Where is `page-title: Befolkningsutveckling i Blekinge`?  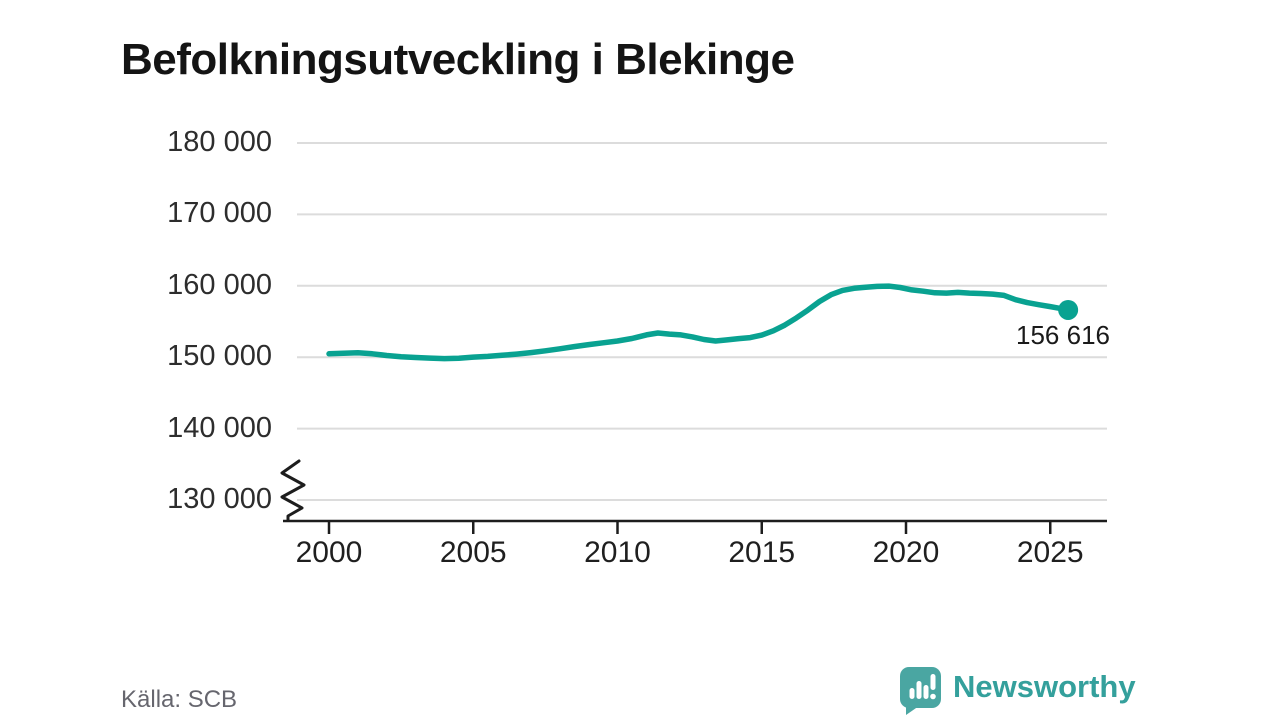 page-title: Befolkningsutveckling i Blekinge is located at coordinates (458, 60).